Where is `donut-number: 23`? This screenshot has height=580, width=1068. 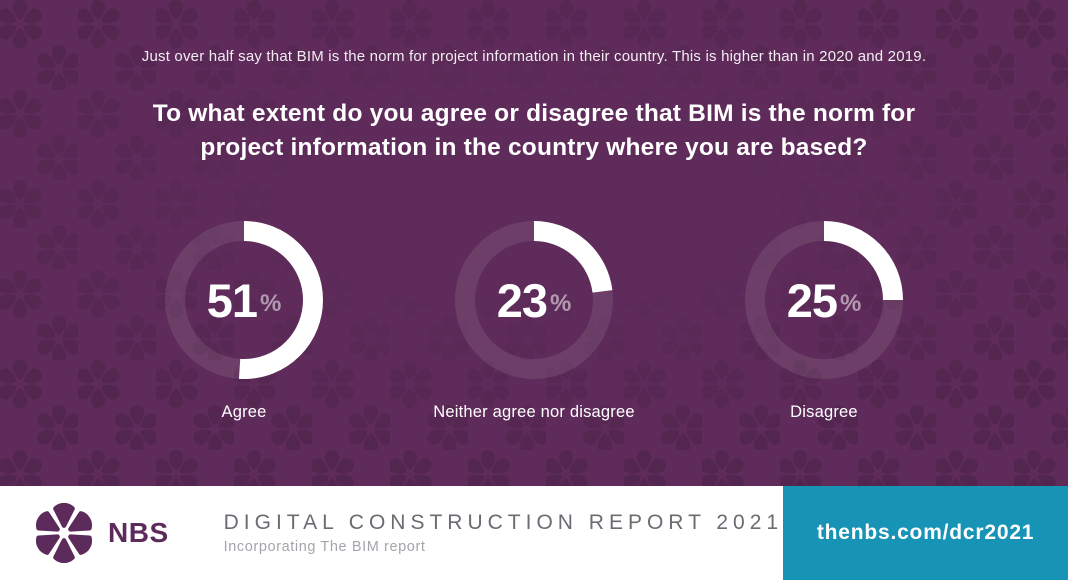
donut-number: 23 is located at coordinates (522, 300).